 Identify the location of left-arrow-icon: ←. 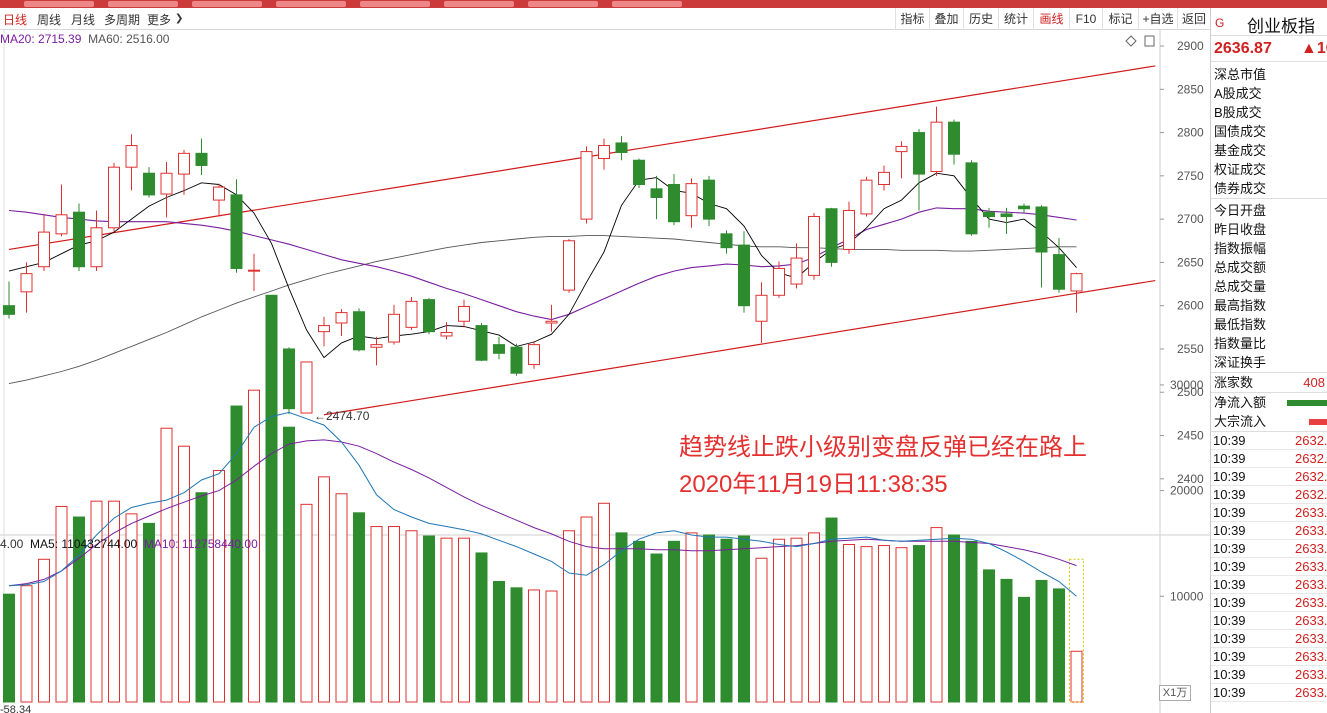
(320, 416).